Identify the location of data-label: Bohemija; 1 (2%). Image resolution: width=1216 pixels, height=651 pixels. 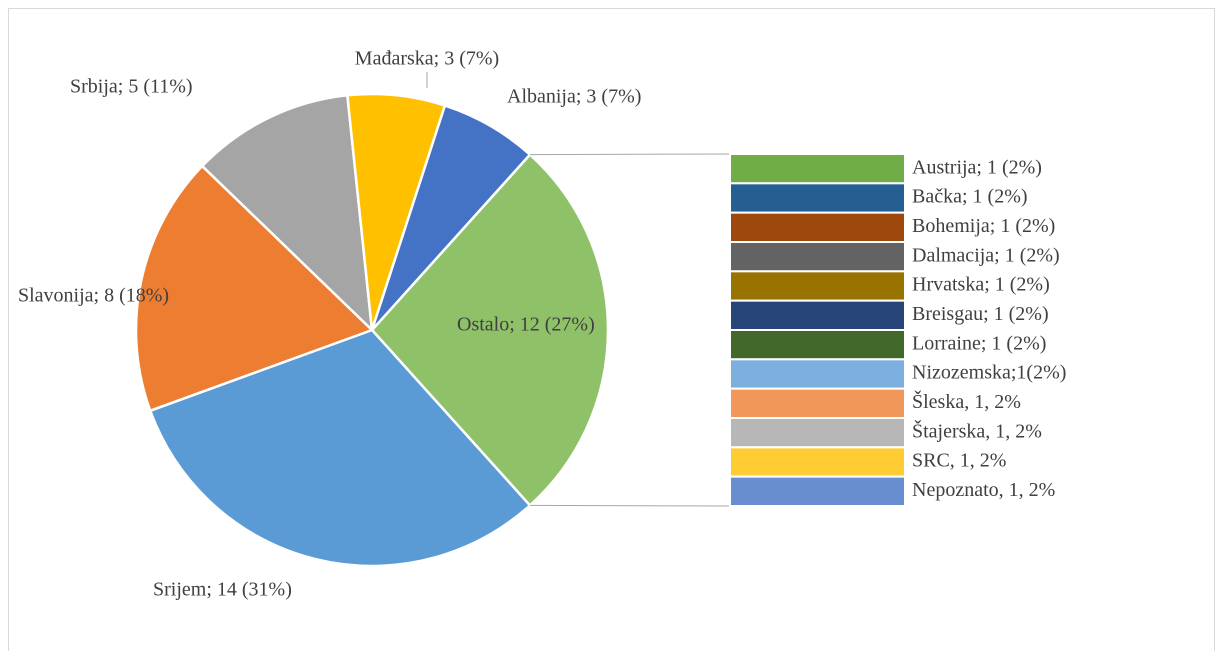
(983, 226).